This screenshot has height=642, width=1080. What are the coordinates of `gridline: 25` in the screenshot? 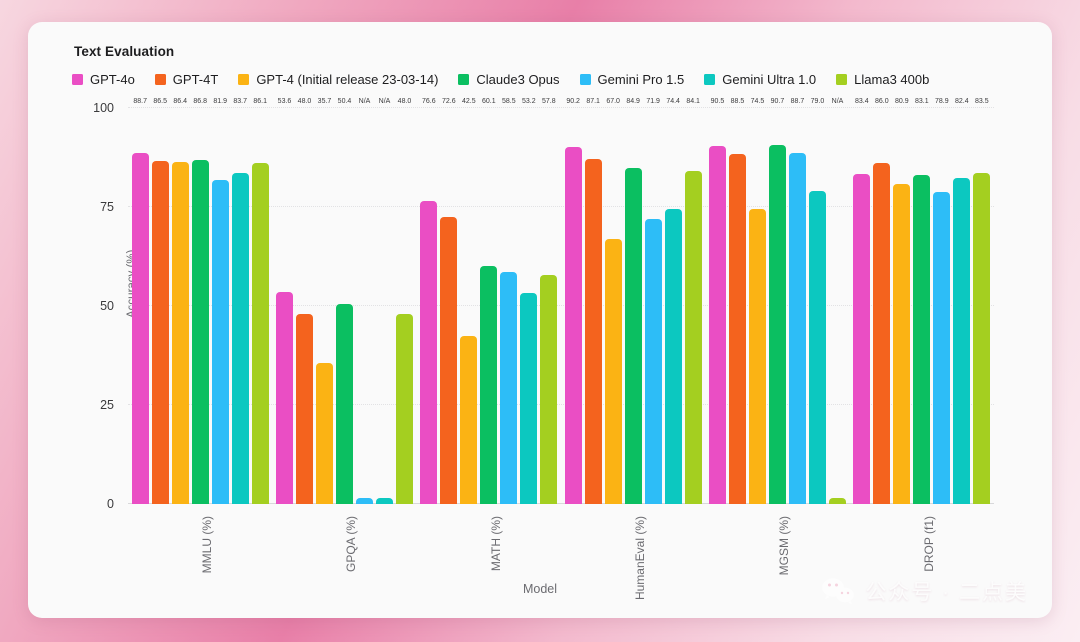 It's located at (547, 405).